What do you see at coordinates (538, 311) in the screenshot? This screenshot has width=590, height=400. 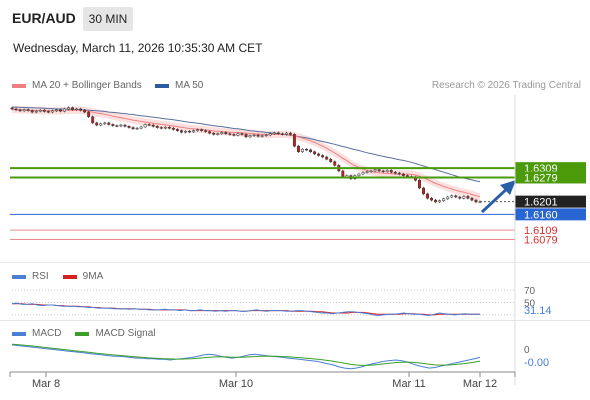 I see `rsi-value-label: 31.14` at bounding box center [538, 311].